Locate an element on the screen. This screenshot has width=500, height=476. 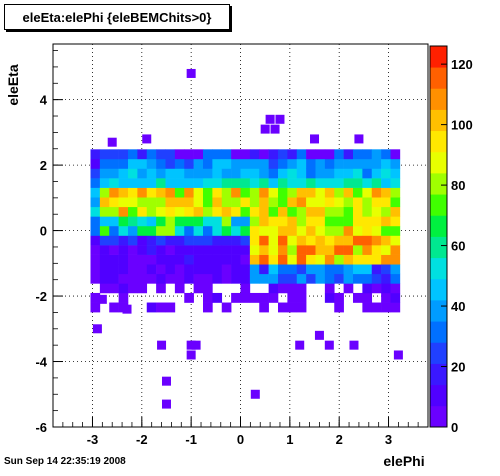
y-tick-label: -6 is located at coordinates (41, 427).